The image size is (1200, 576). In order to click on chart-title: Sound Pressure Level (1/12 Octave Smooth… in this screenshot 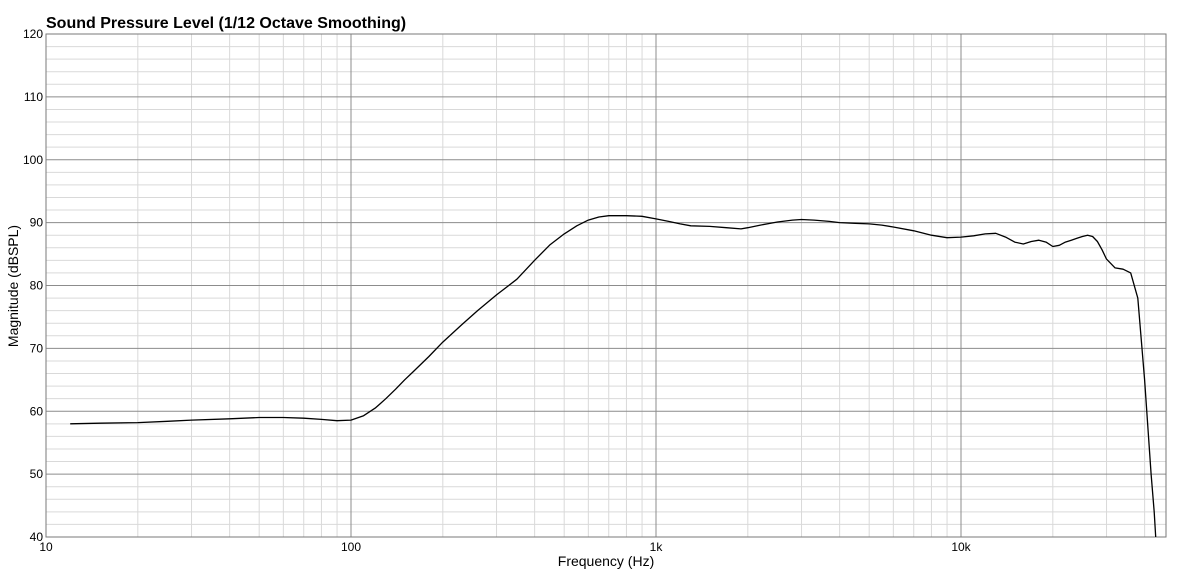, I will do `click(226, 23)`.